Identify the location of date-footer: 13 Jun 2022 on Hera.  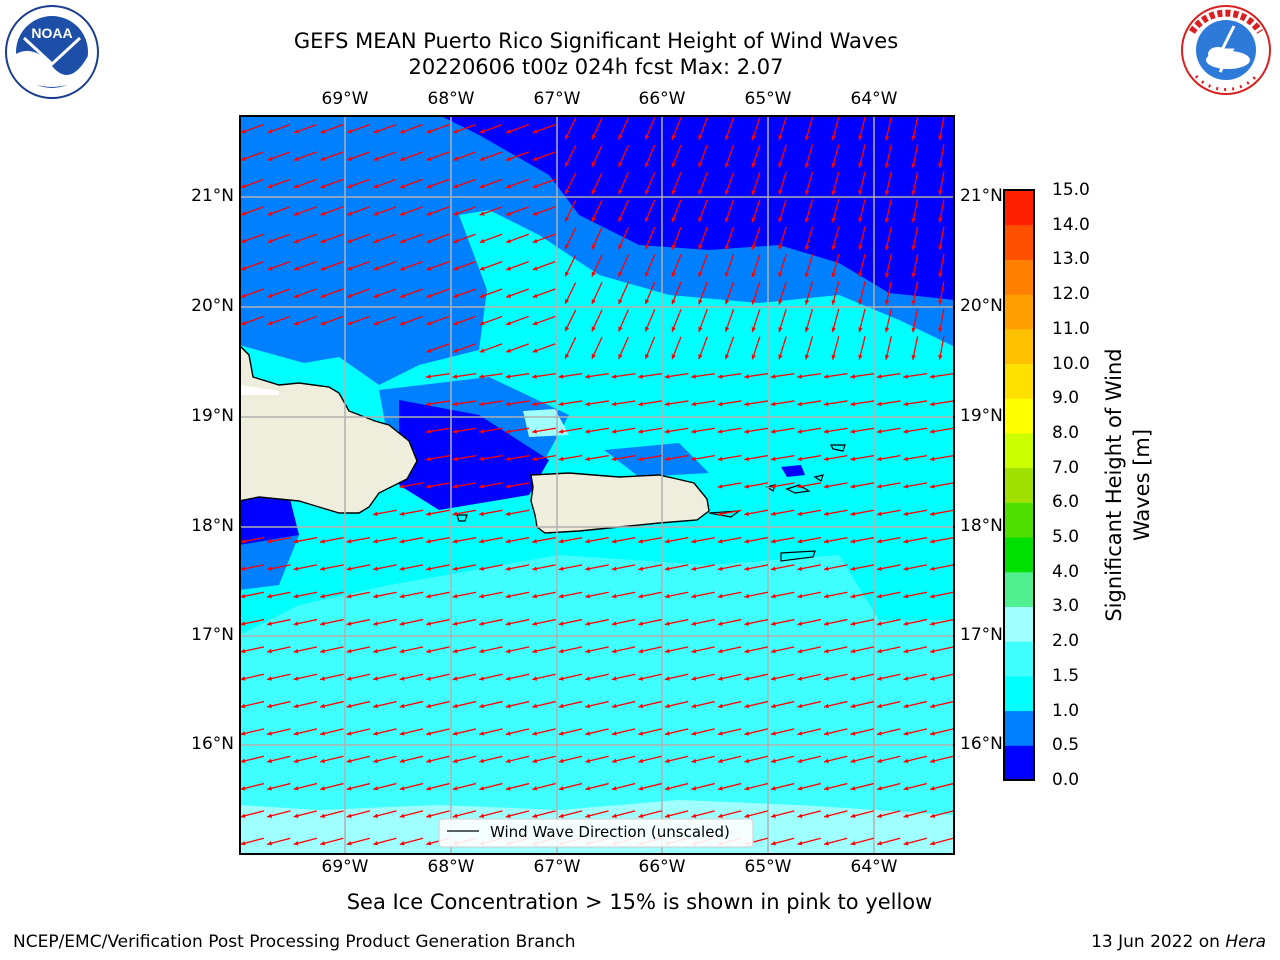
(1178, 942).